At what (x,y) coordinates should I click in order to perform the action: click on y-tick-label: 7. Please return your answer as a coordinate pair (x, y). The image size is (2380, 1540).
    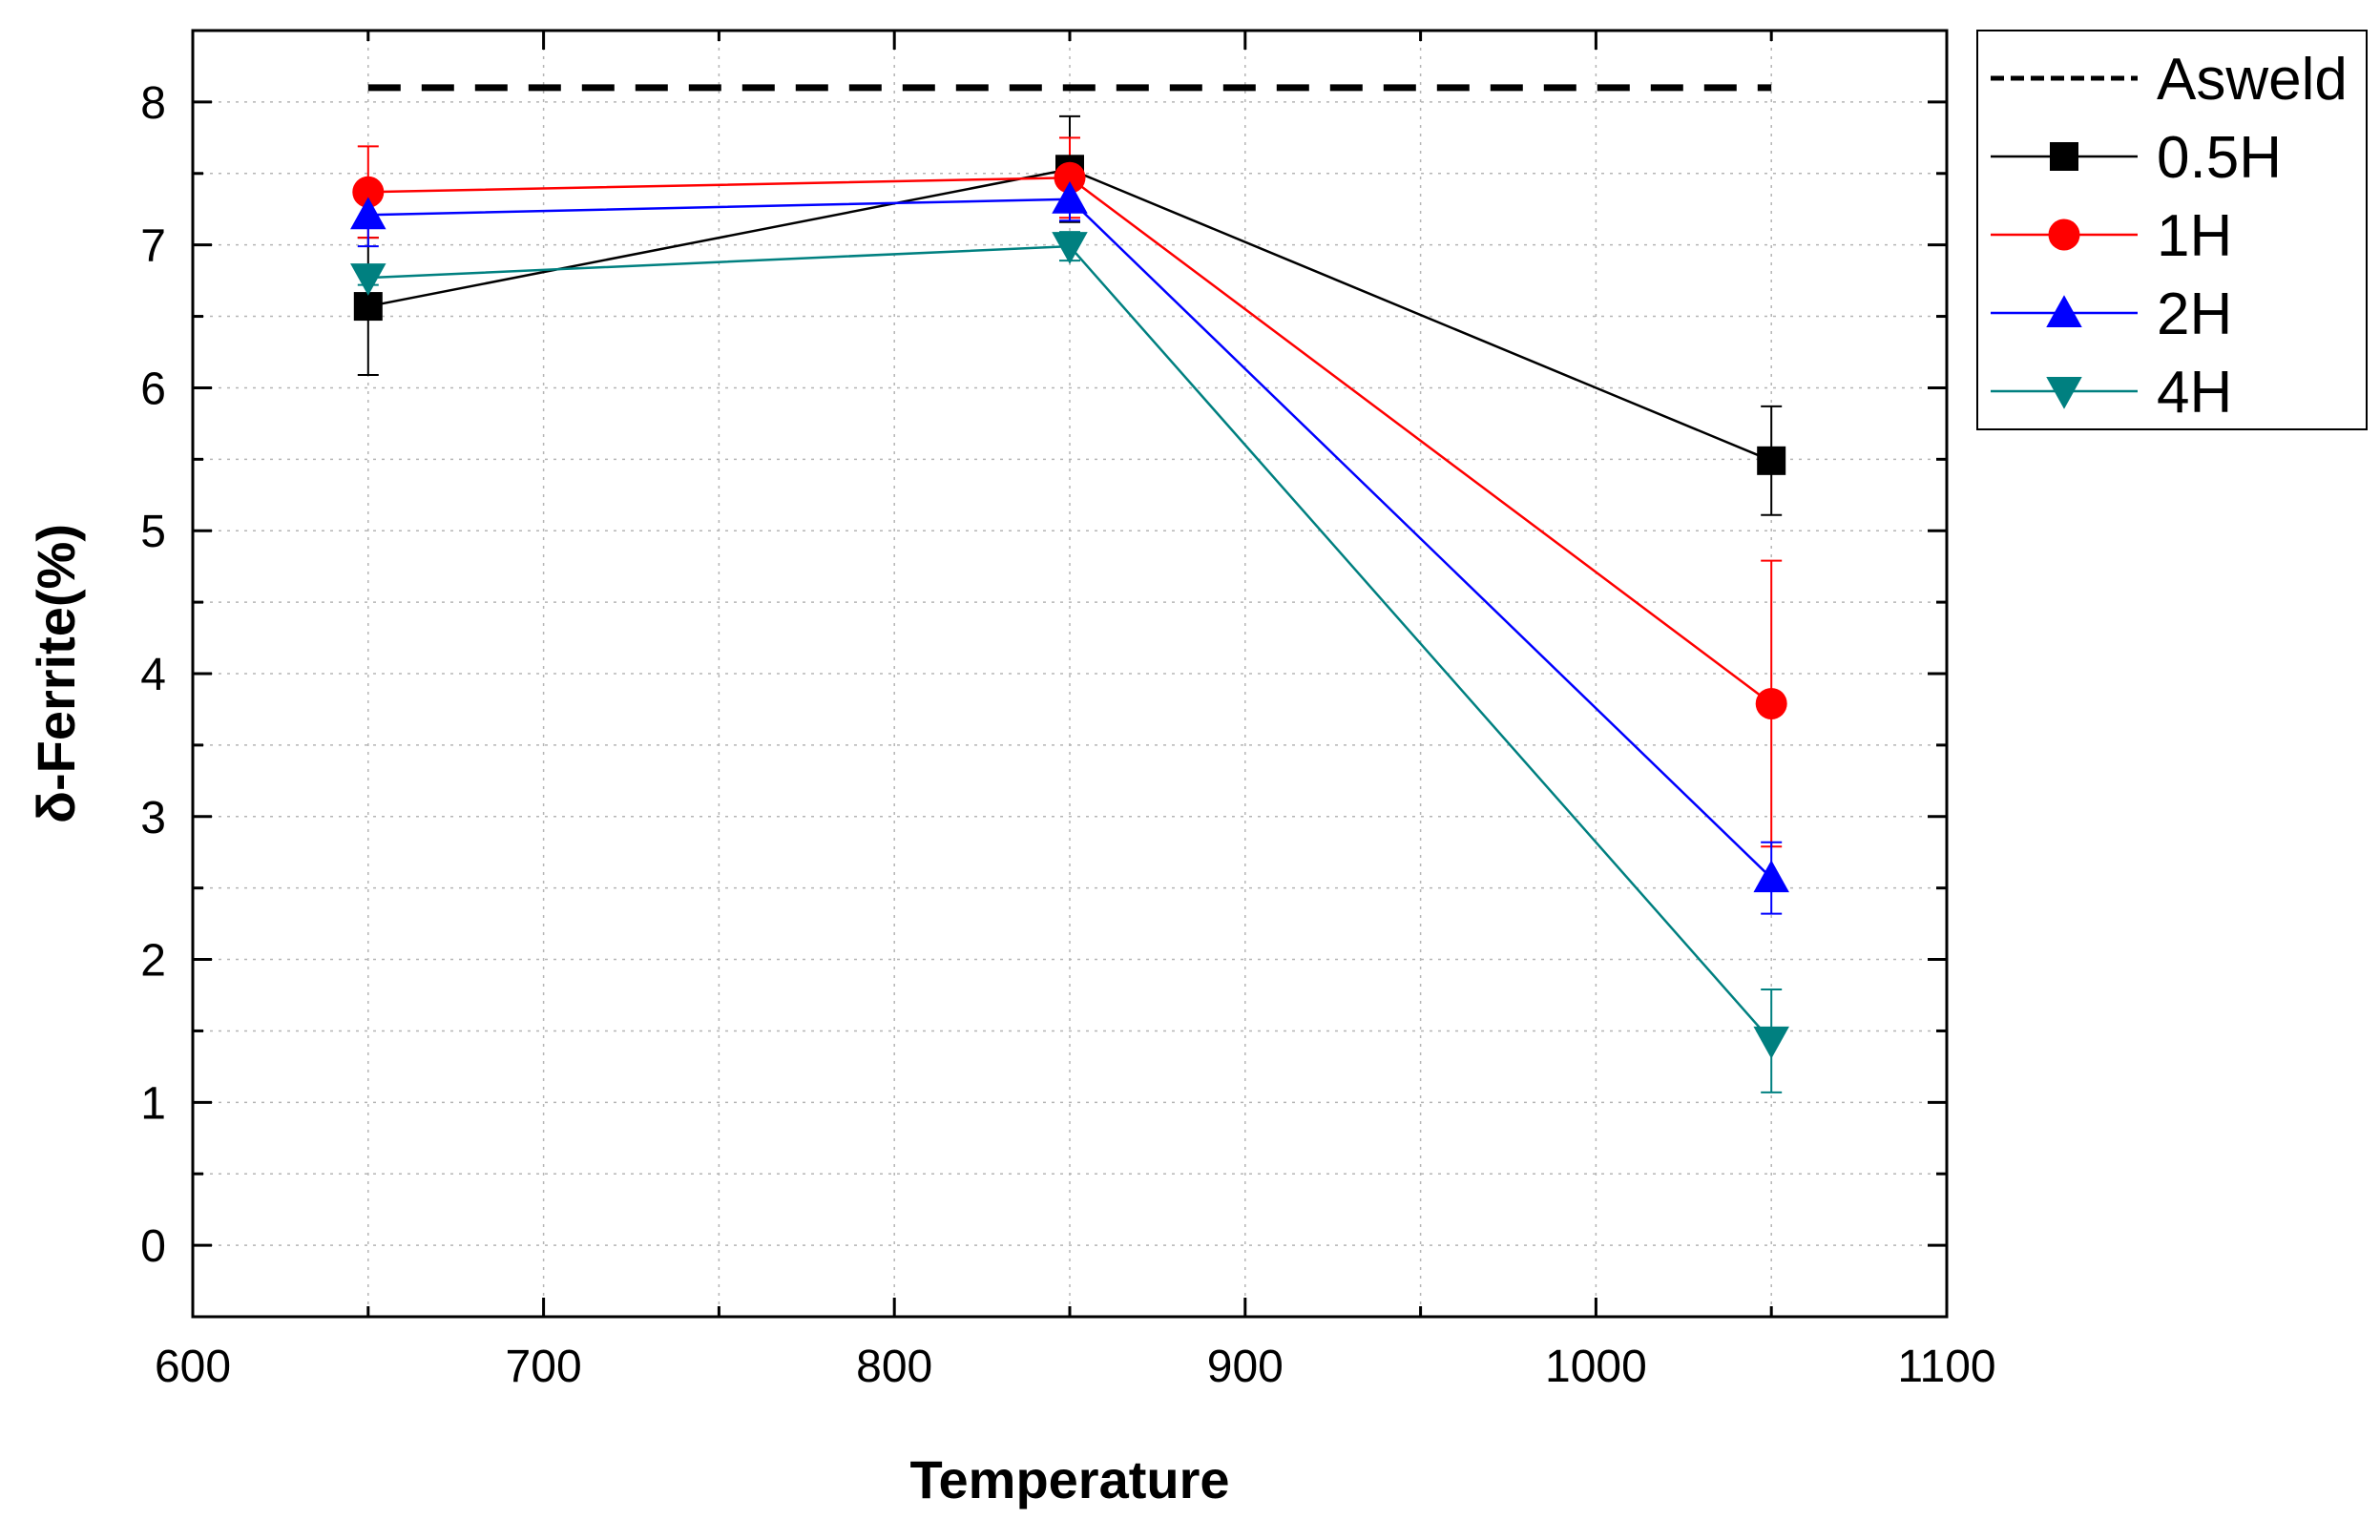
    Looking at the image, I should click on (153, 246).